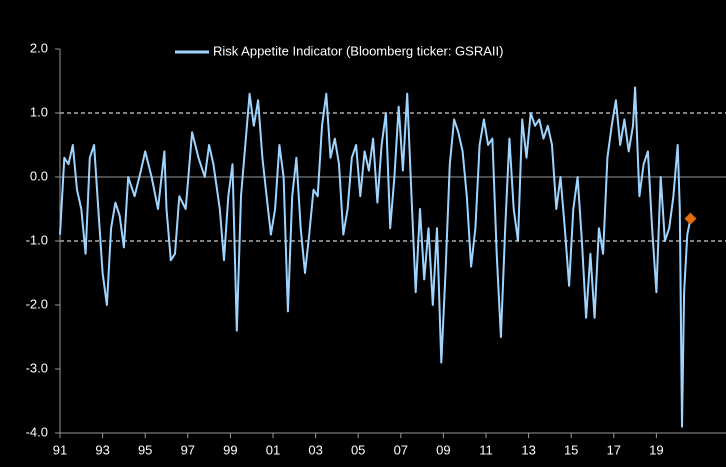  I want to click on x-tick-label: 07, so click(401, 449).